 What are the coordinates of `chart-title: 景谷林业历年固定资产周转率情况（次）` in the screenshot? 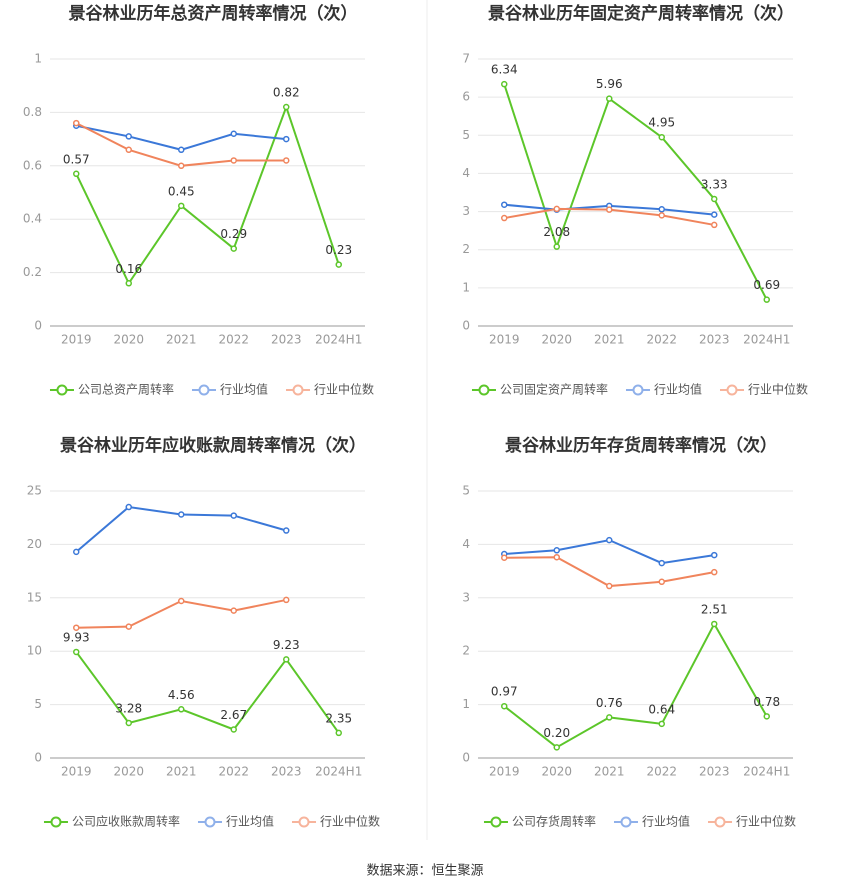 It's located at (641, 13).